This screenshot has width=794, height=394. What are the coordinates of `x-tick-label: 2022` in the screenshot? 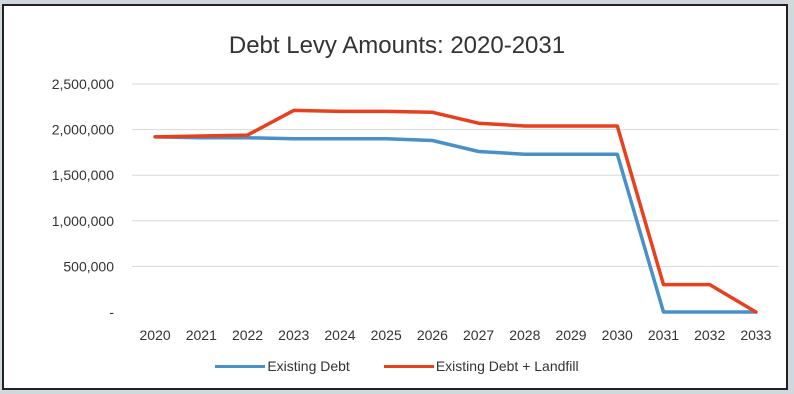 It's located at (247, 335).